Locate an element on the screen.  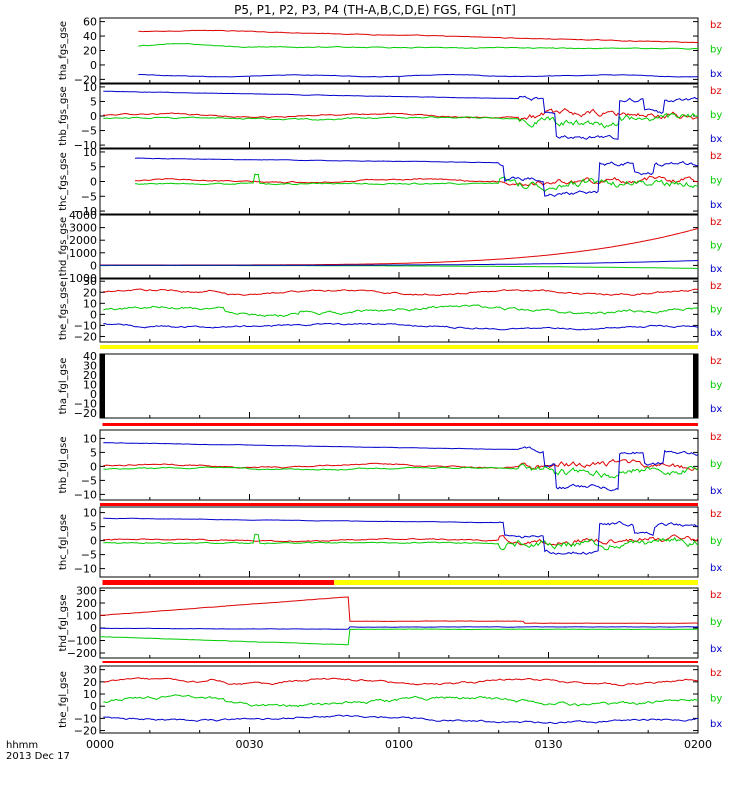
date-label: 2013 Dec 17 is located at coordinates (38, 756).